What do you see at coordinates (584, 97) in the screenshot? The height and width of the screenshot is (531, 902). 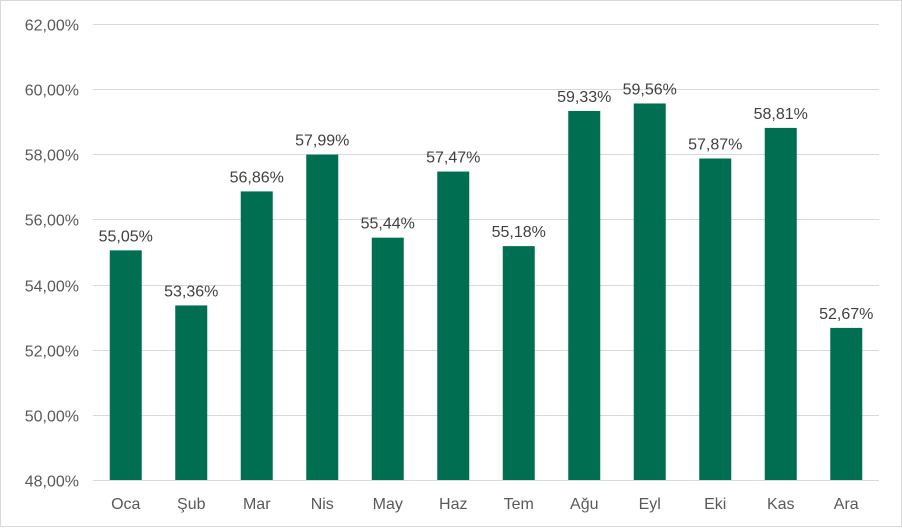 I see `data-label: 59,33%` at bounding box center [584, 97].